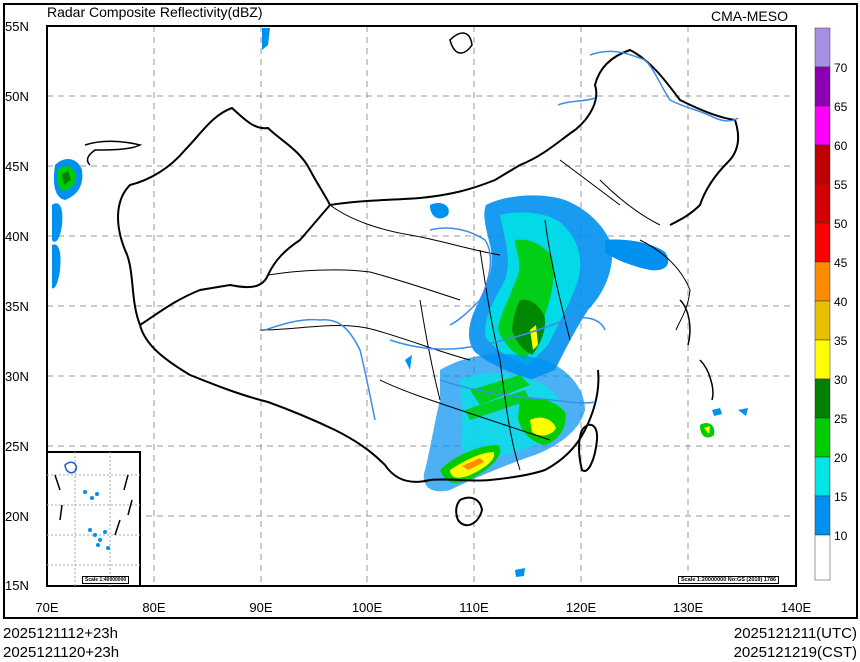 Image resolution: width=860 pixels, height=662 pixels. What do you see at coordinates (106, 580) in the screenshot?
I see `inset-scale-label: Scale 1:40000000` at bounding box center [106, 580].